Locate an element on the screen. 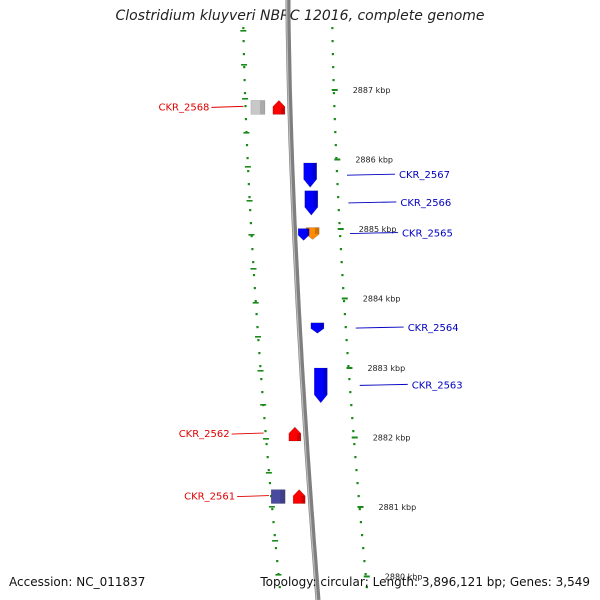  gene-CKR_2566: CKR_2566 is located at coordinates (377, 203).